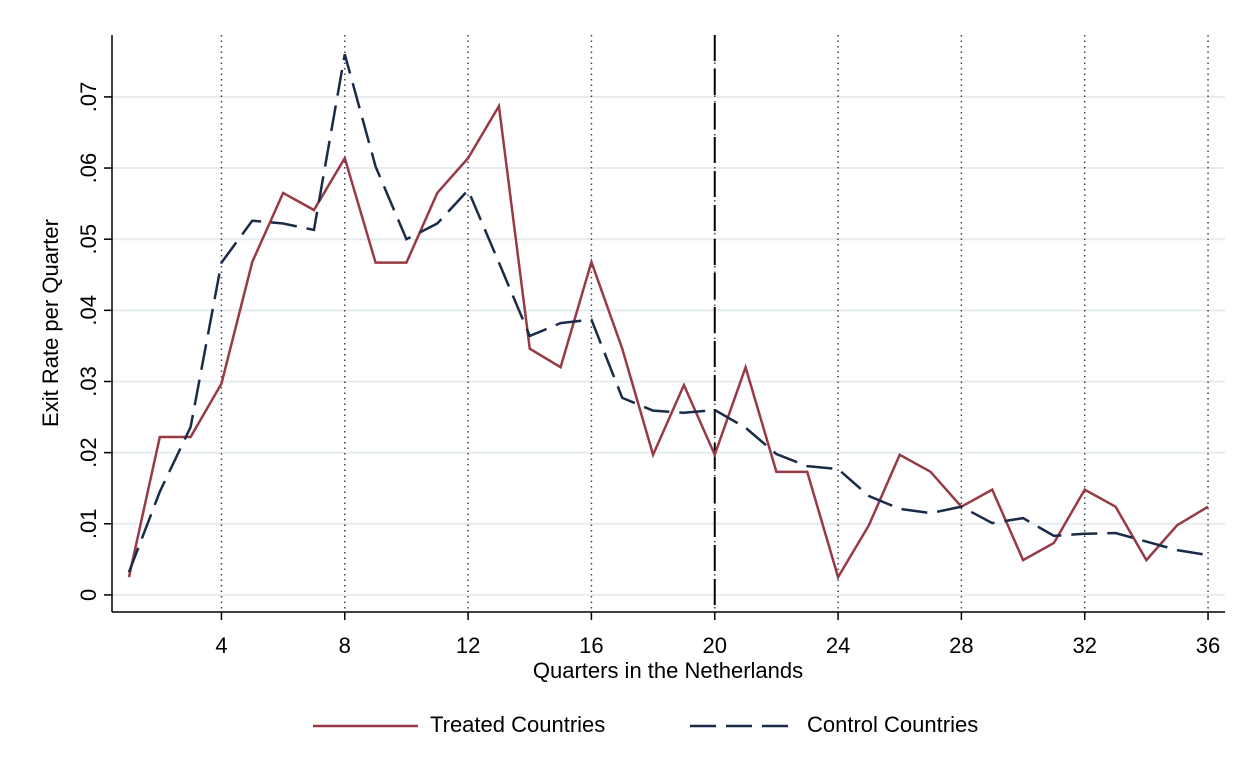  Describe the element at coordinates (88, 310) in the screenshot. I see `y-tick-label: .04` at that location.